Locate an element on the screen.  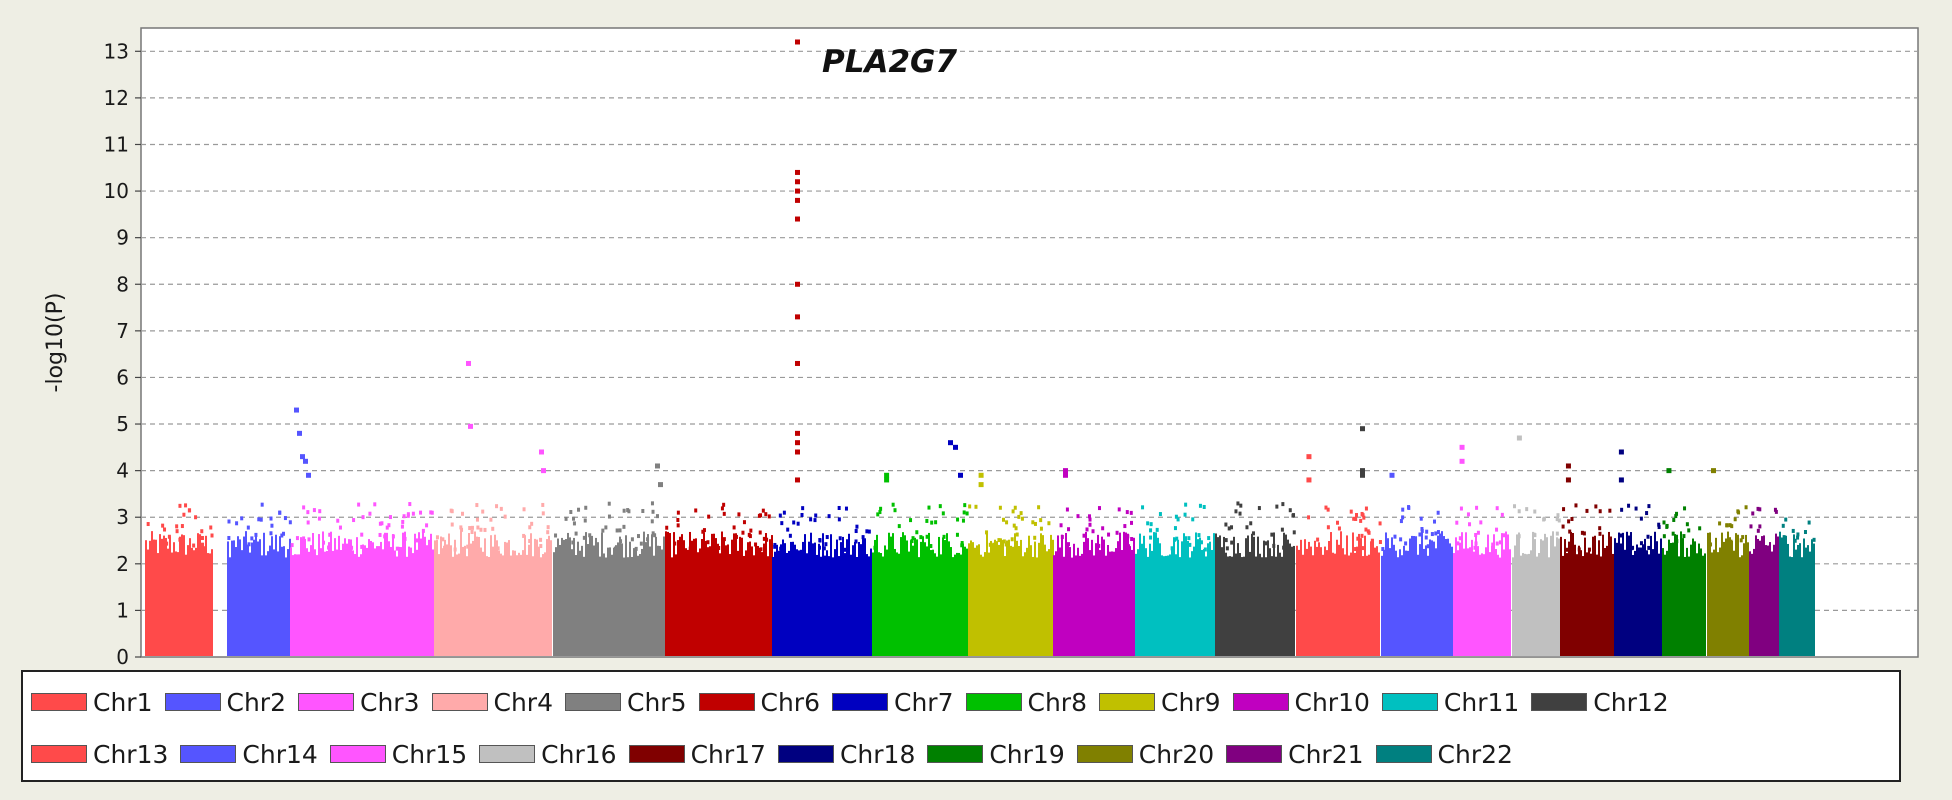
series-chr17 is located at coordinates (1587, 559).